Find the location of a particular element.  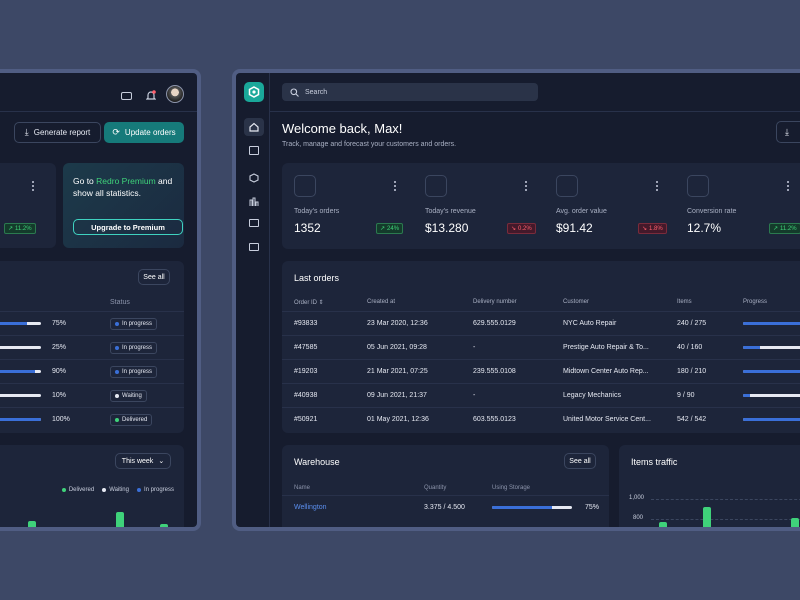

stat-badge: ↗ 11.2% is located at coordinates (784, 228).